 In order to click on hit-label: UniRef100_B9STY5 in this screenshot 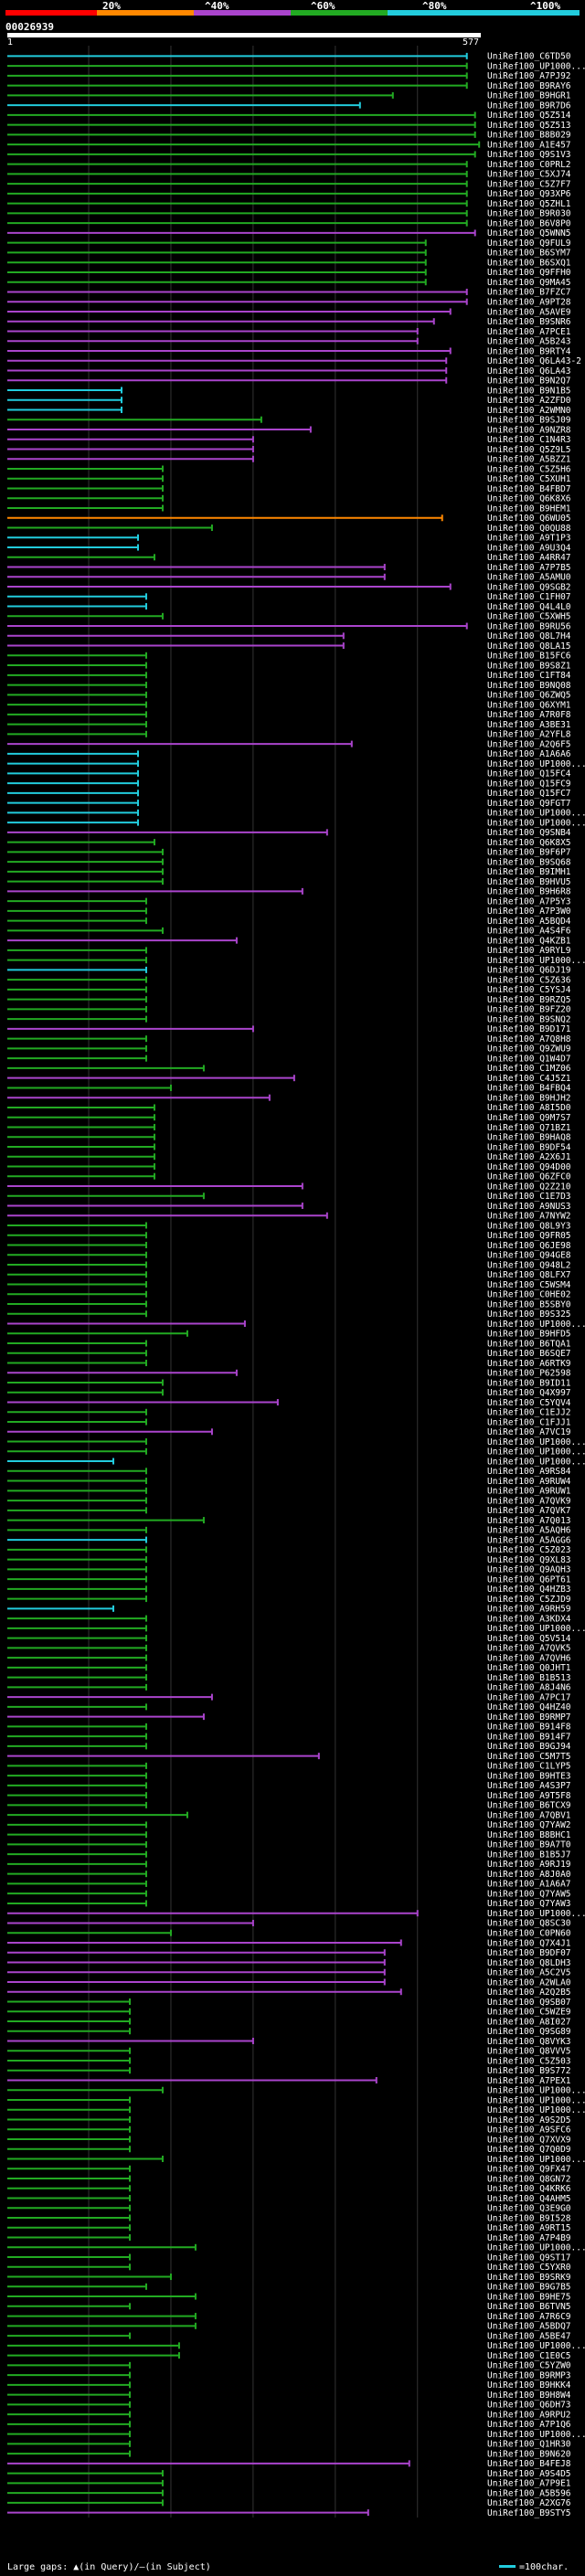, I will do `click(529, 2513)`.